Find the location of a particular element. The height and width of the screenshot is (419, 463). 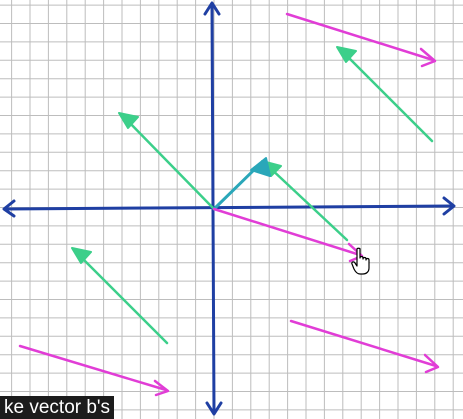

y-axis-bottom-arrowhead is located at coordinates (214, 408).